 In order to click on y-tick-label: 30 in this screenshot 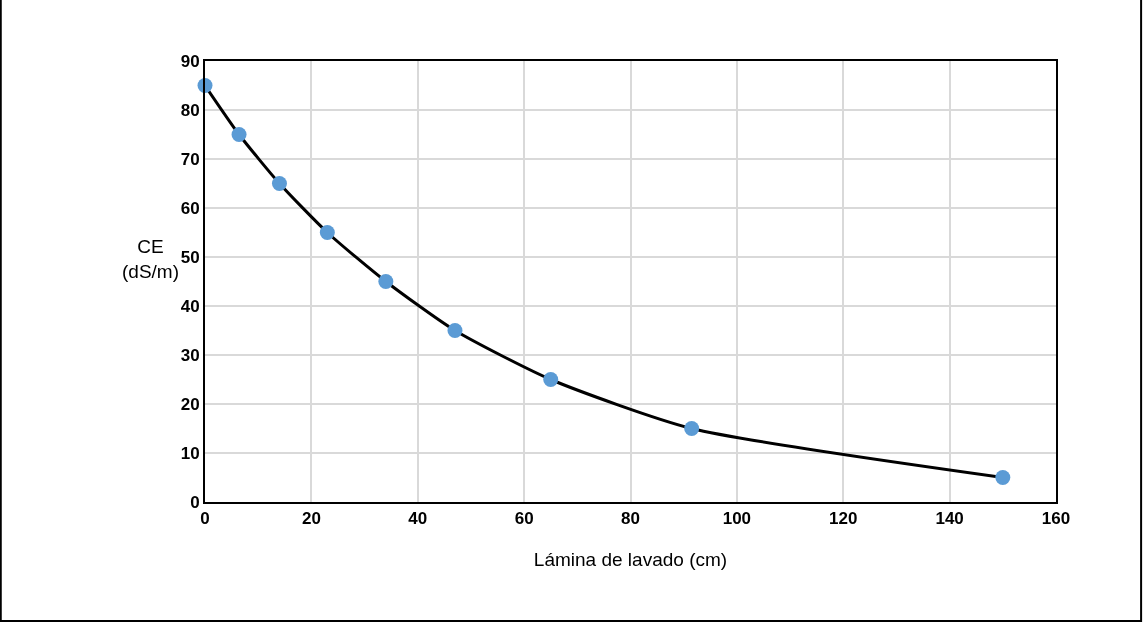, I will do `click(190, 355)`.